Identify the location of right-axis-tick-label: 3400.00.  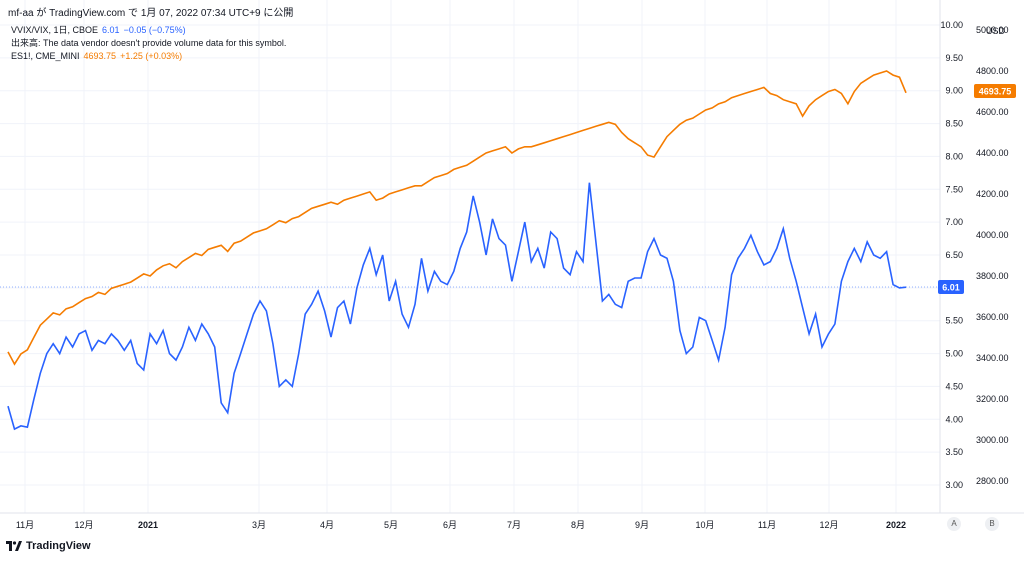
(992, 358).